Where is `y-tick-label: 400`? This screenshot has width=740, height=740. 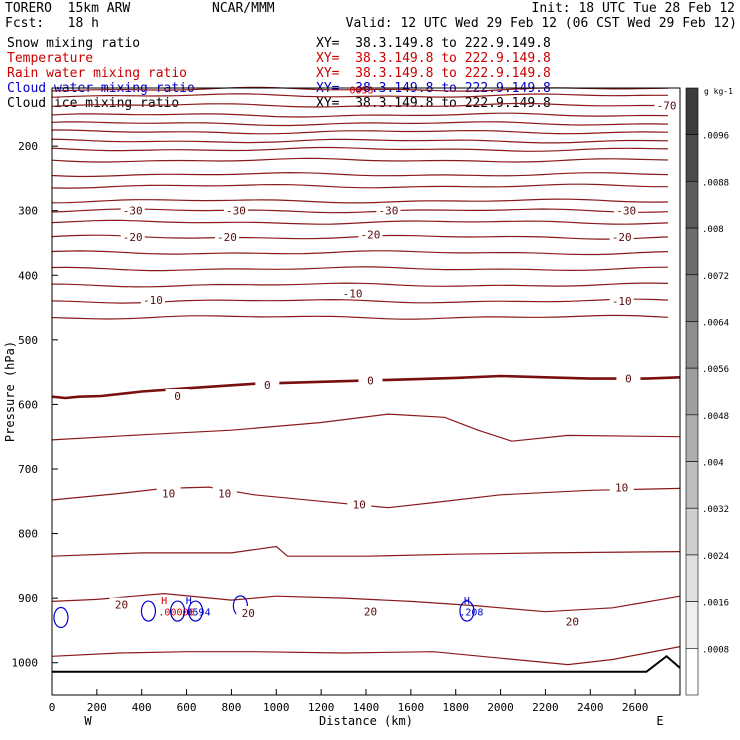
y-tick-label: 400 is located at coordinates (28, 275).